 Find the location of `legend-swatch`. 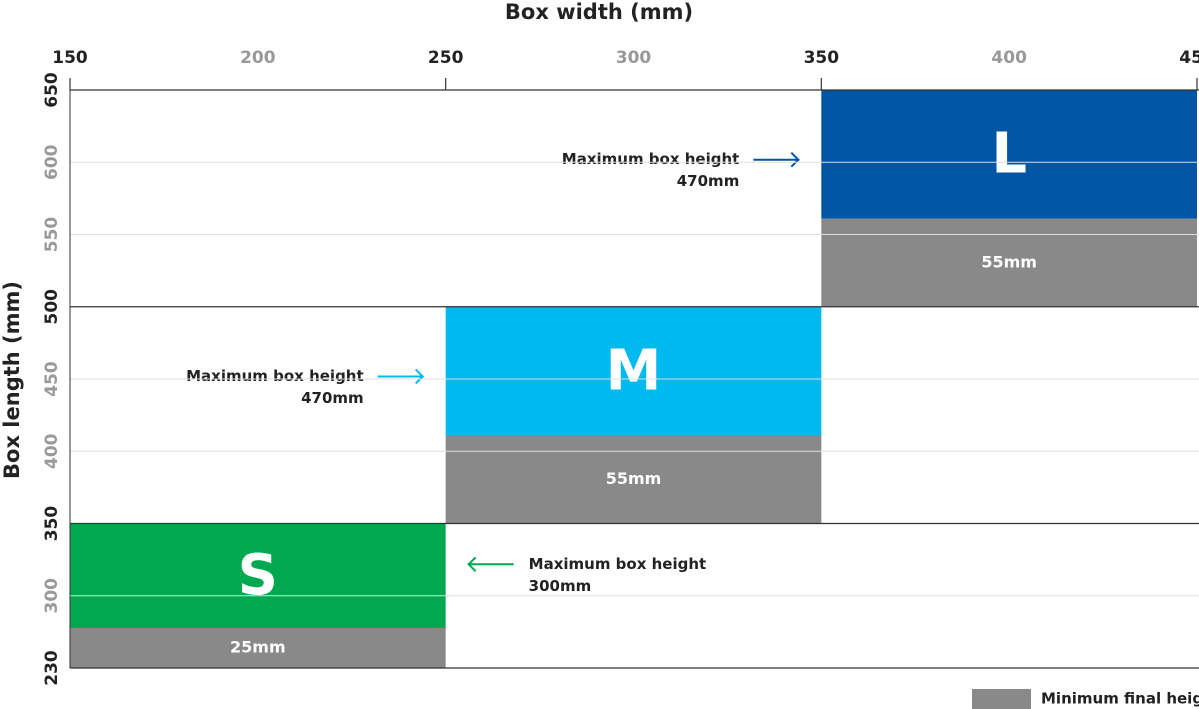

legend-swatch is located at coordinates (1001, 699).